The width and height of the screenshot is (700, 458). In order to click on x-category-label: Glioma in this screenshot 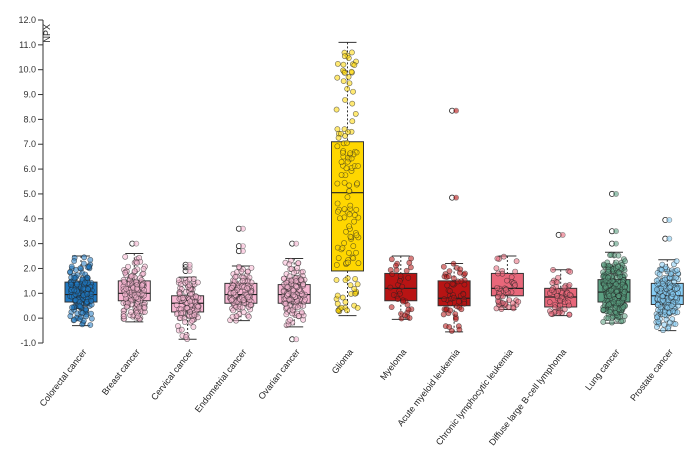, I will do `click(342, 361)`.